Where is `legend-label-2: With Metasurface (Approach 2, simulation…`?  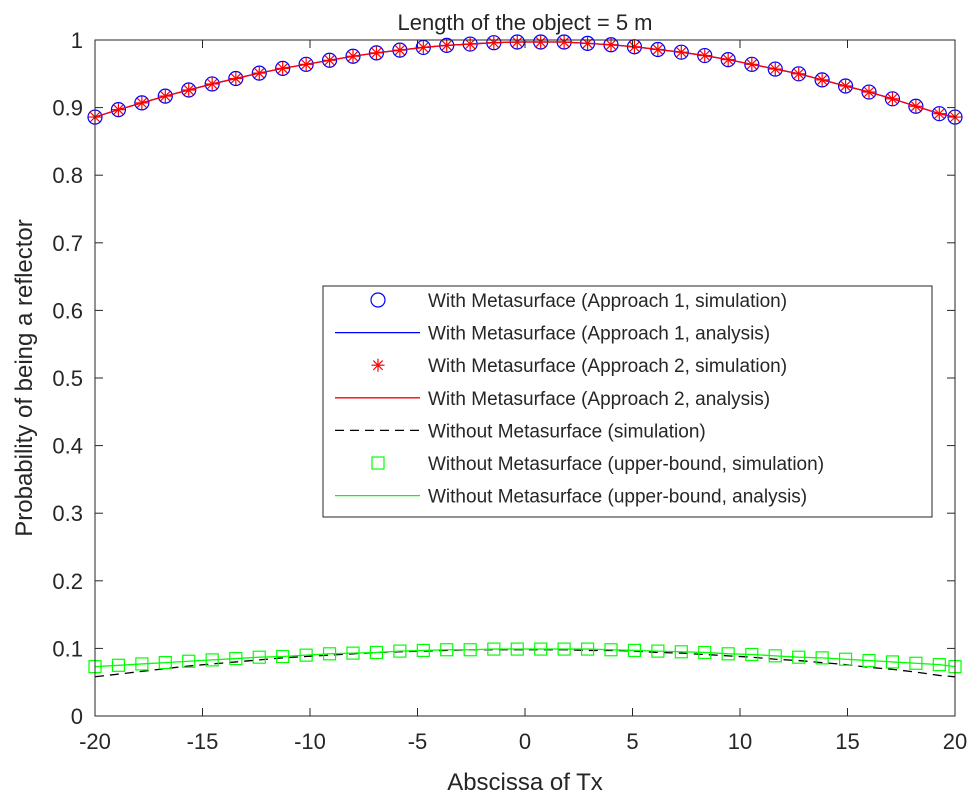 legend-label-2: With Metasurface (Approach 2, simulation… is located at coordinates (607, 366).